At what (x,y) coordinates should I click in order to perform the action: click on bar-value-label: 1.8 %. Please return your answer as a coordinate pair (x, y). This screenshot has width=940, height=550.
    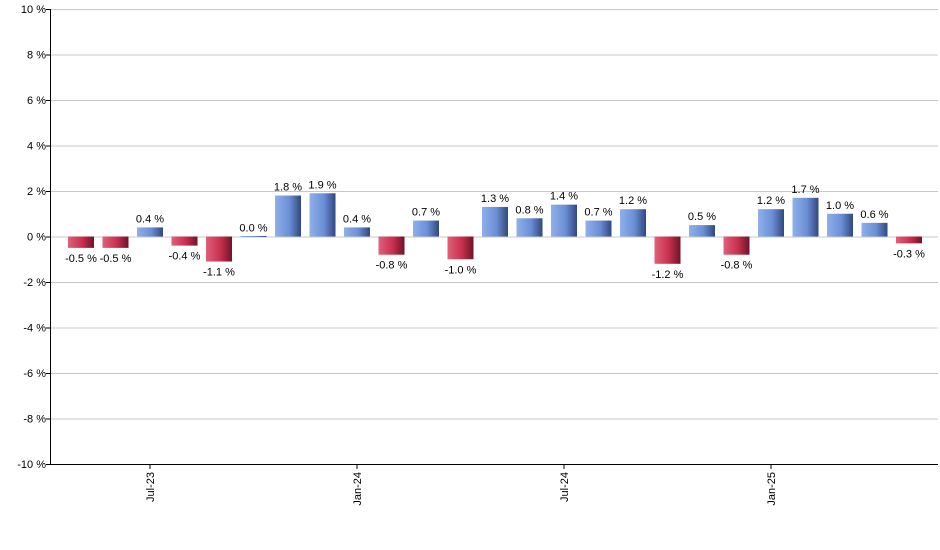
    Looking at the image, I should click on (288, 188).